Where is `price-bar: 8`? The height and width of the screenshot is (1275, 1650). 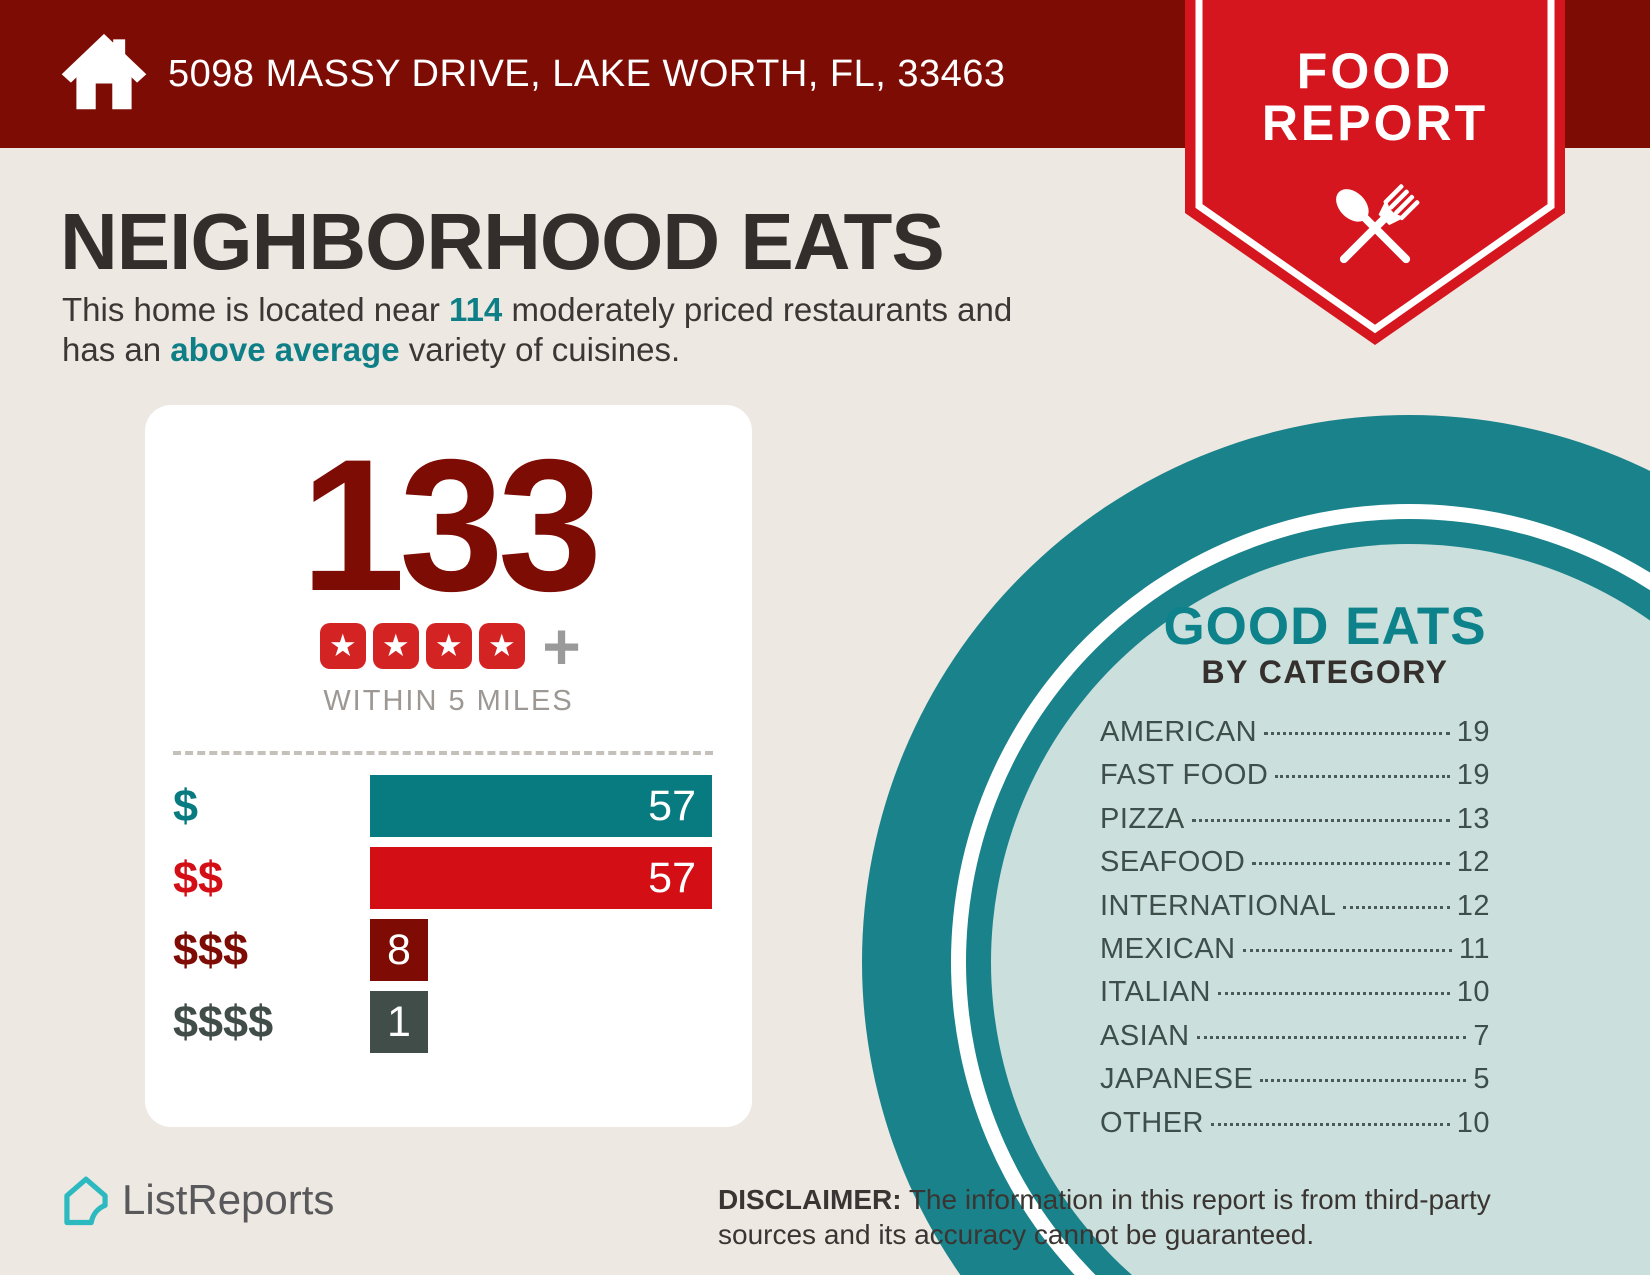
price-bar: 8 is located at coordinates (399, 950).